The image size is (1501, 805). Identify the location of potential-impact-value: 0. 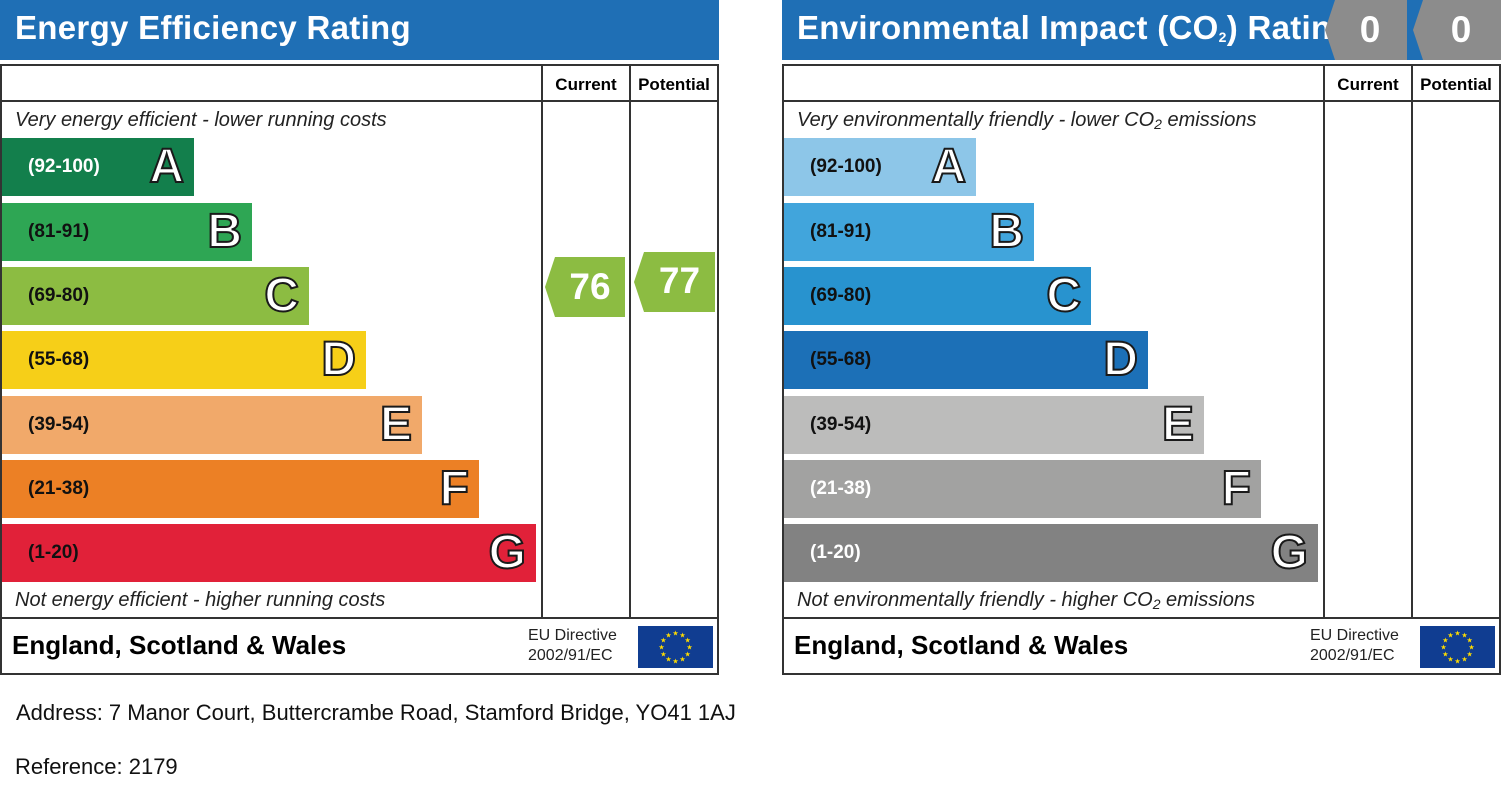
(1461, 29).